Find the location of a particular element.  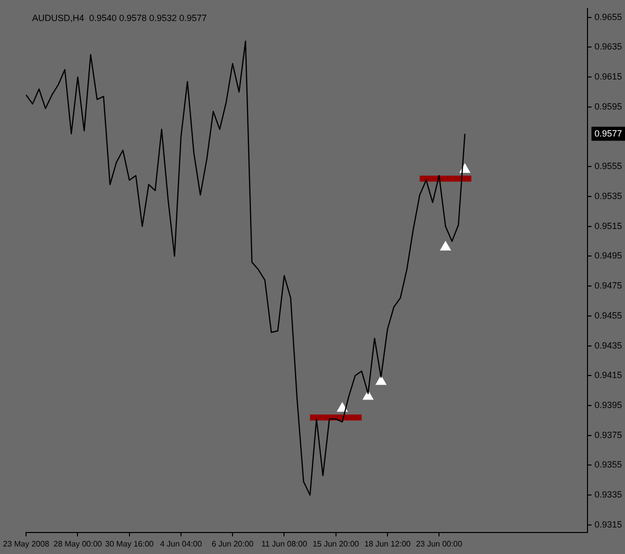

y-tick-label: 0.9535 is located at coordinates (608, 195).